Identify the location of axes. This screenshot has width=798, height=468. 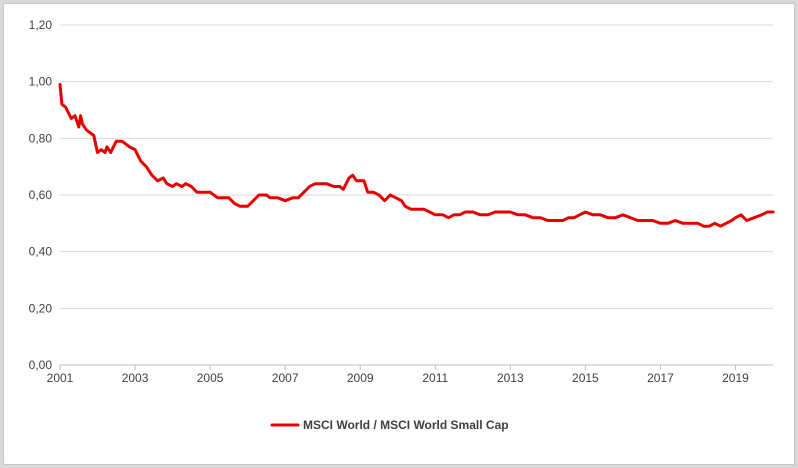
(416, 367).